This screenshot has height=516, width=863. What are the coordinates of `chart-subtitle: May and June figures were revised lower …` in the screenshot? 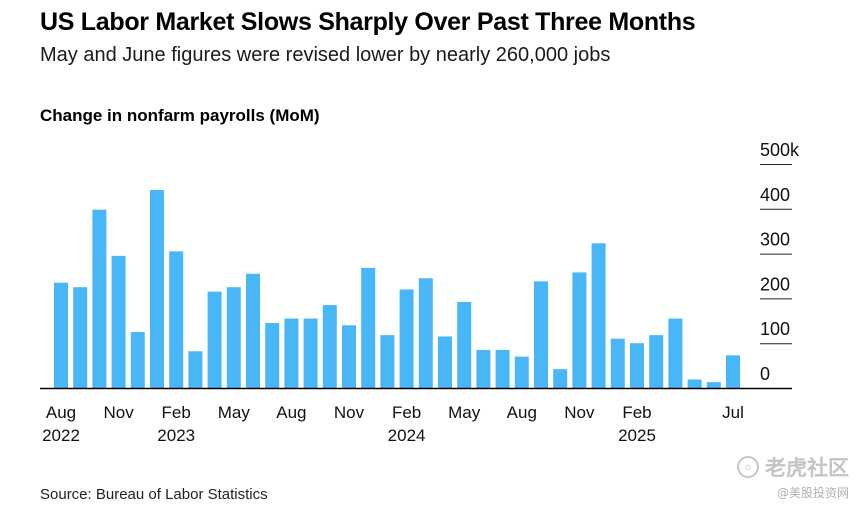 It's located at (325, 55).